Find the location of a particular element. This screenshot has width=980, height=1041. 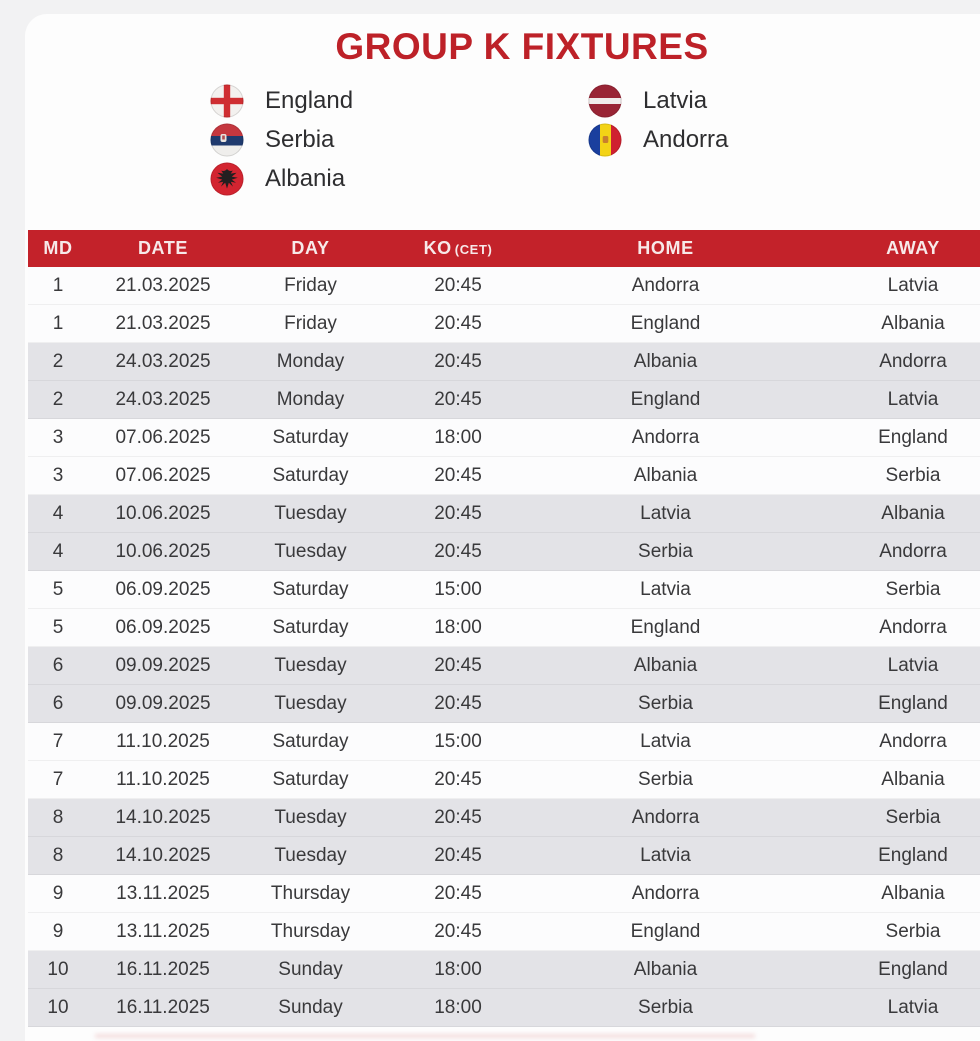

cell-date: 06.09.2025 is located at coordinates (163, 627).